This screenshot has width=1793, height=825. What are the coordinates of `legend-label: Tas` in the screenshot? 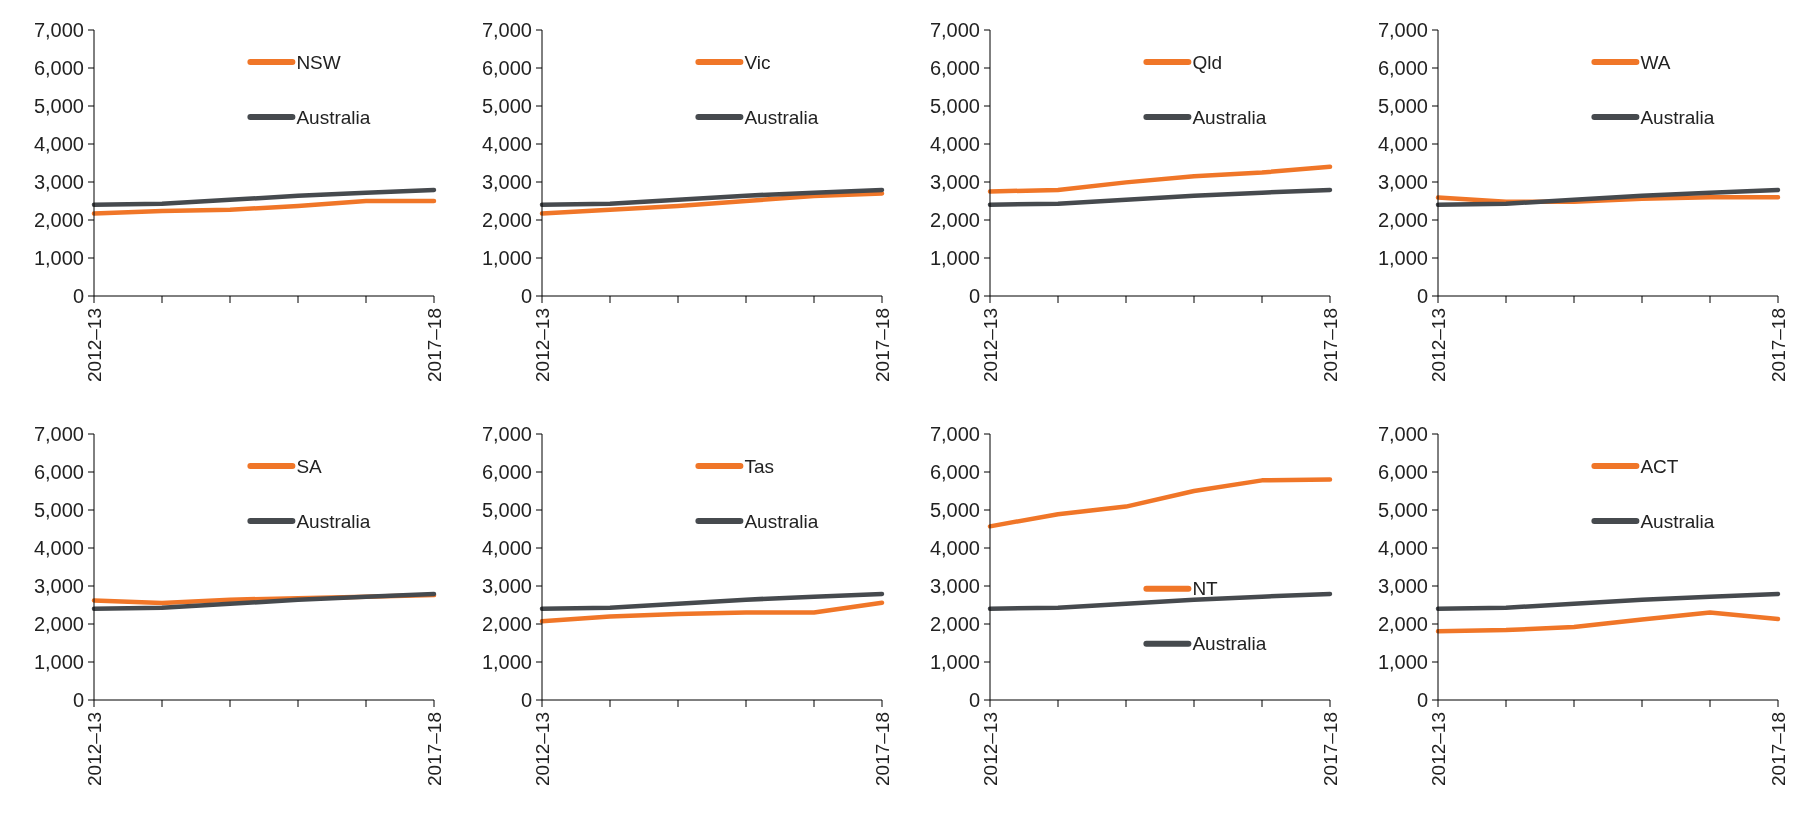 It's located at (759, 466).